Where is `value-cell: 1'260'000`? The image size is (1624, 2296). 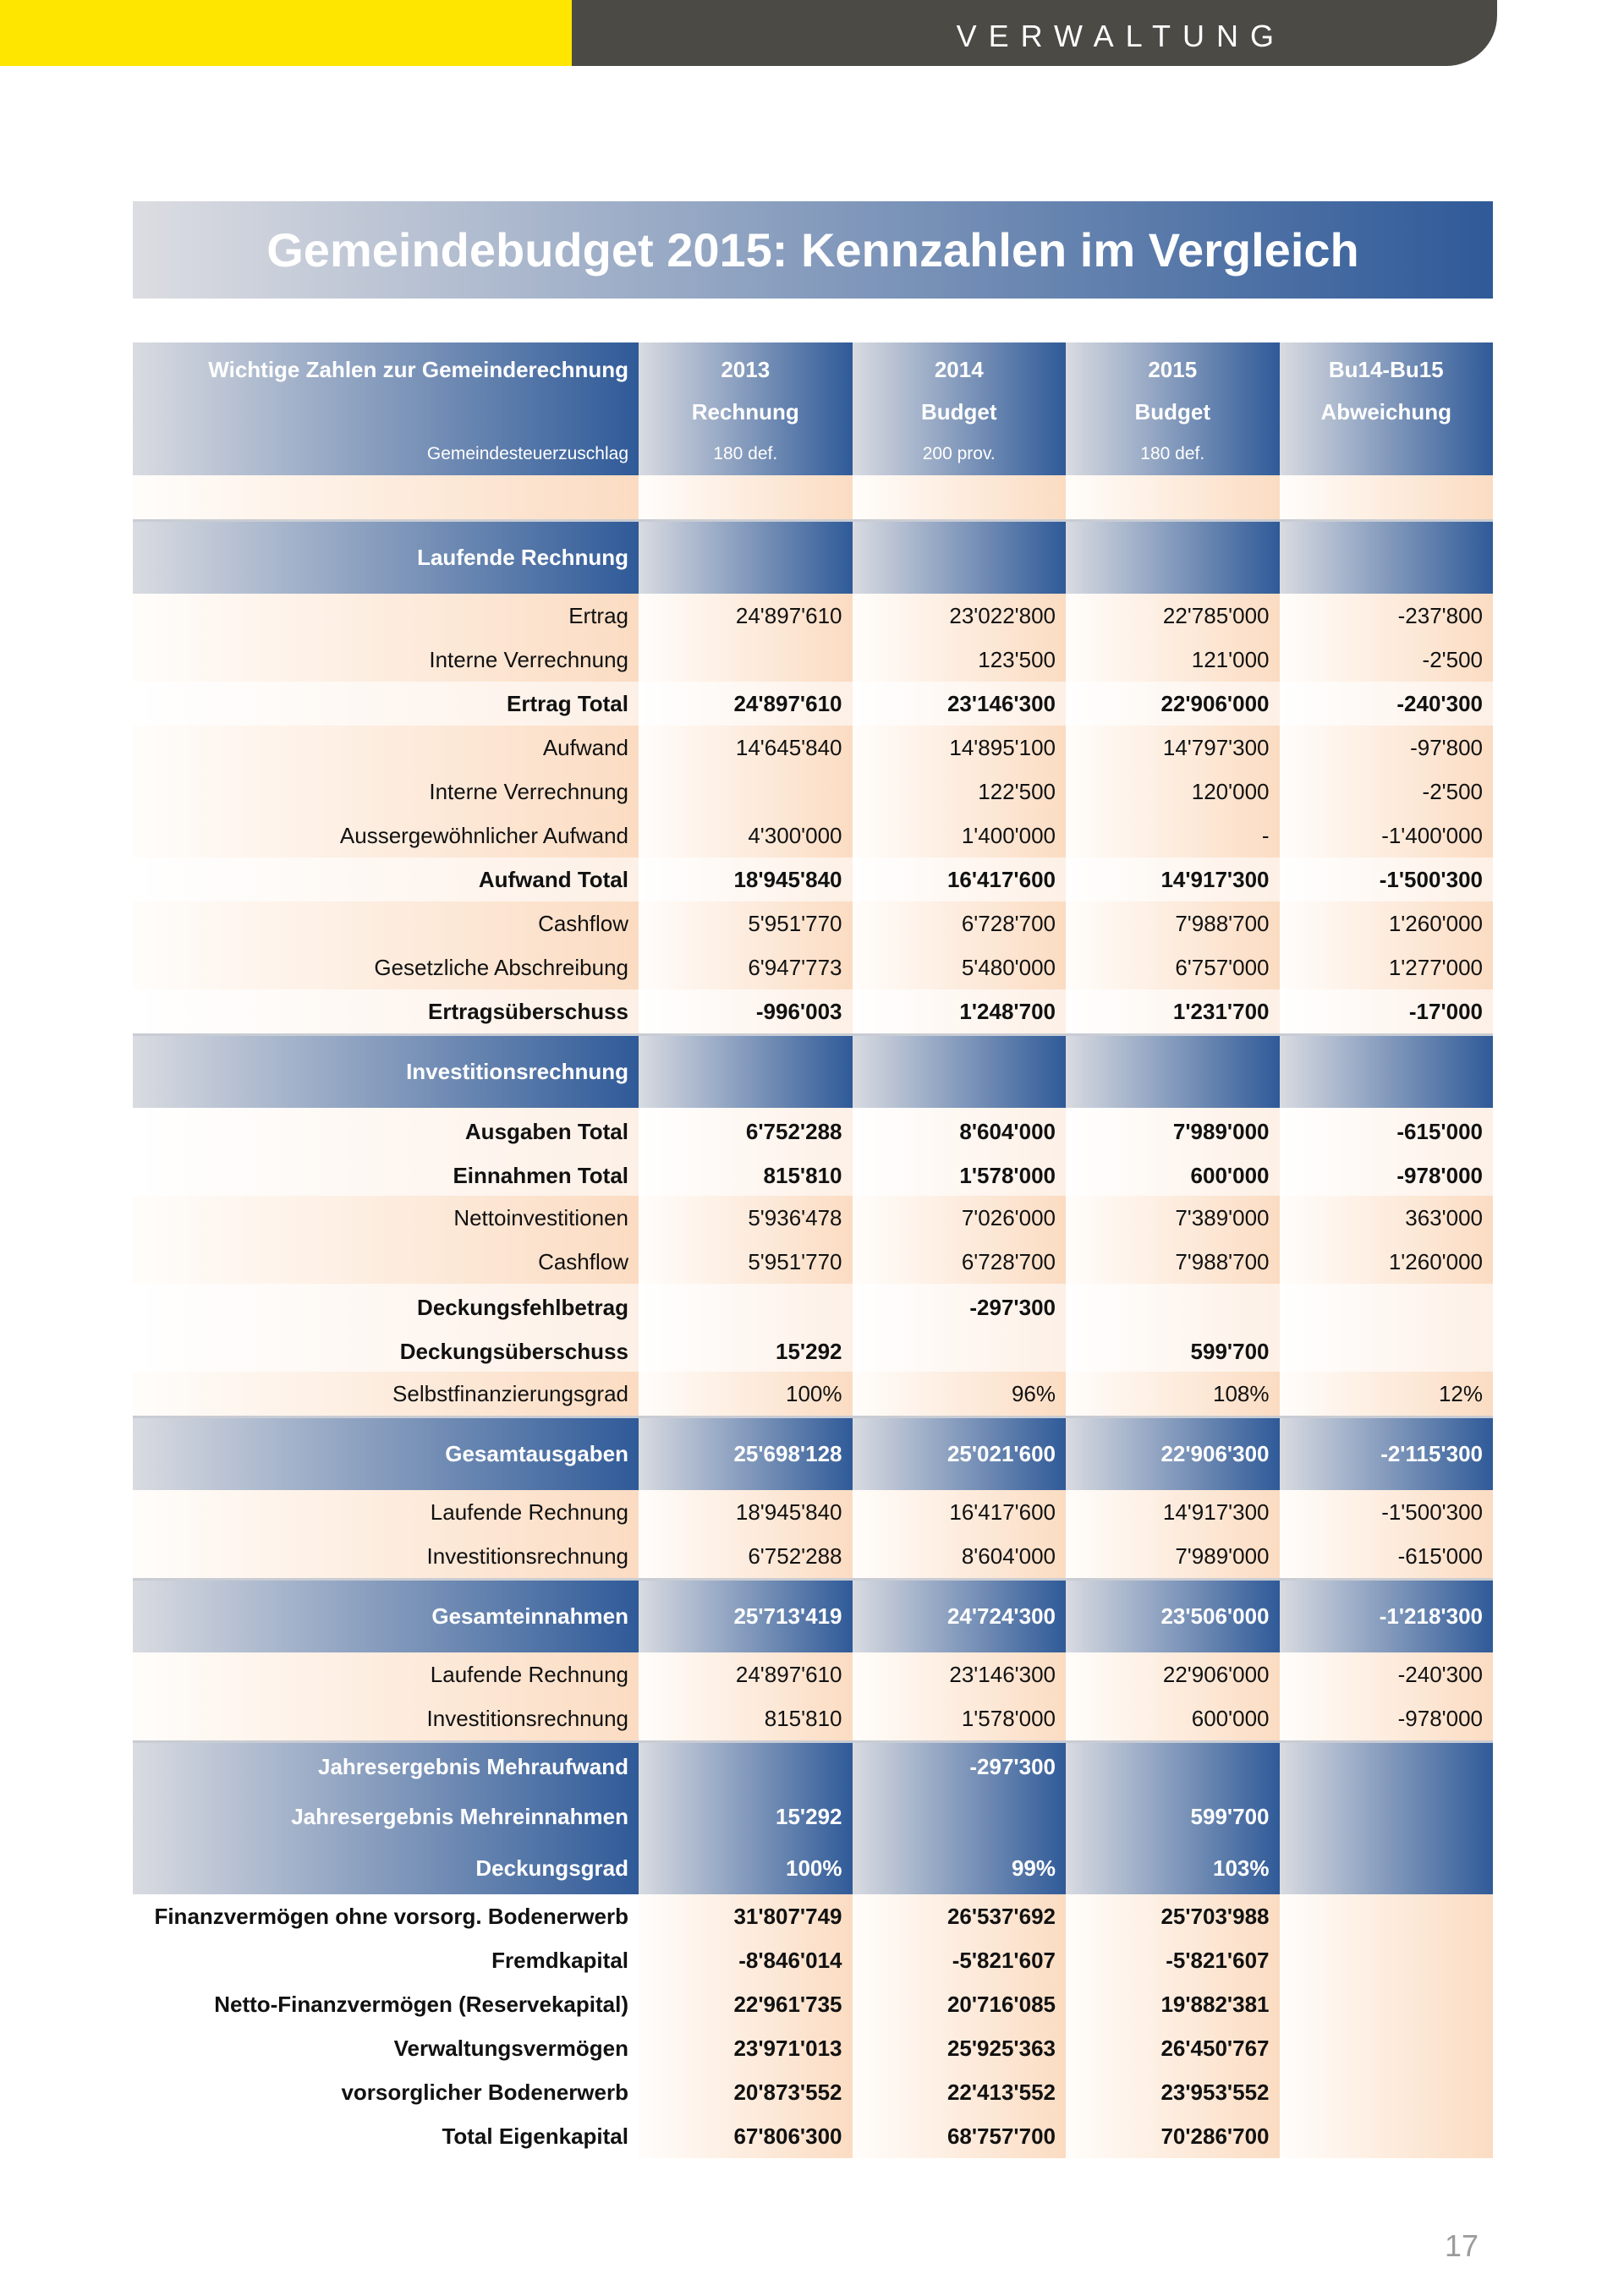
value-cell: 1'260'000 is located at coordinates (1386, 923).